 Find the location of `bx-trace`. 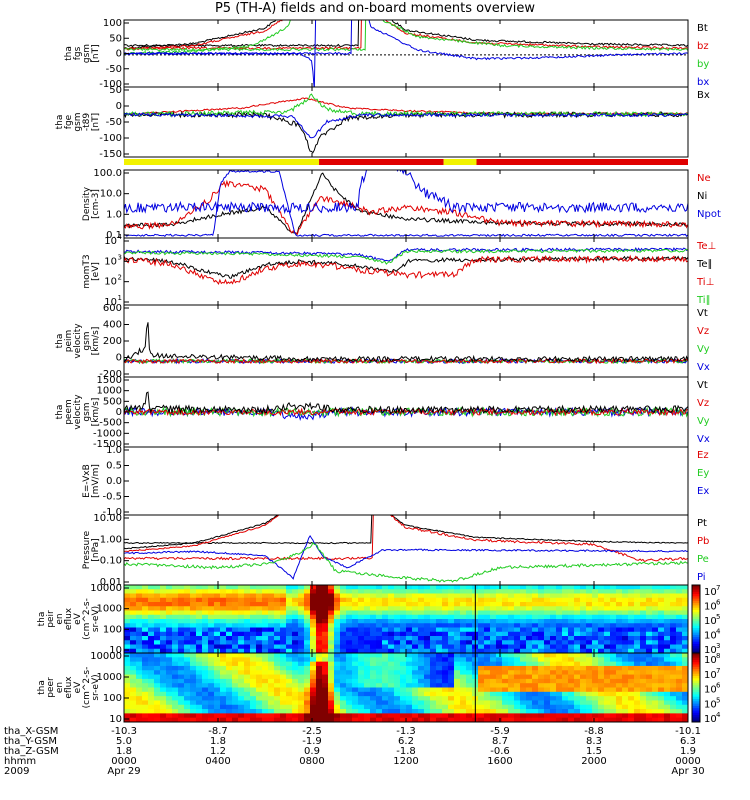

bx-trace is located at coordinates (406, 40).